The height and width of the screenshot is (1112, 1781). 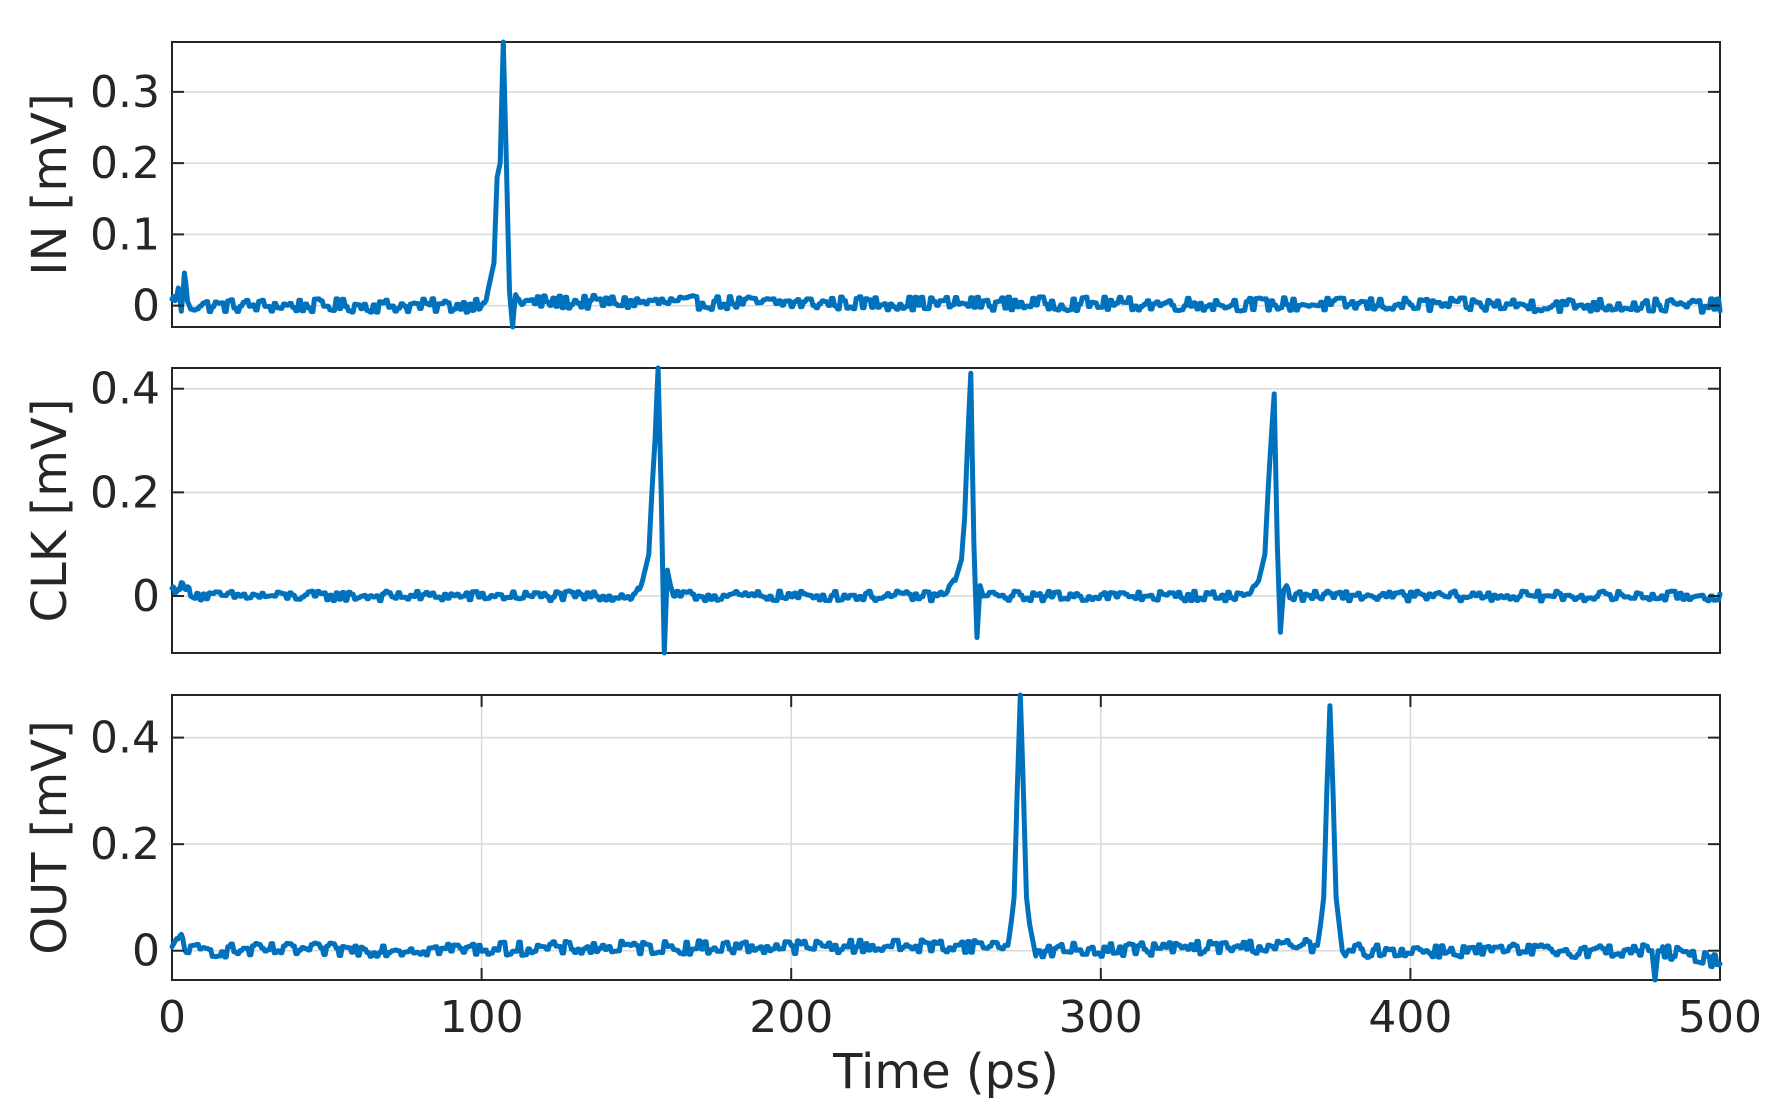 What do you see at coordinates (146, 306) in the screenshot?
I see `panel-in-ytick-label: 0` at bounding box center [146, 306].